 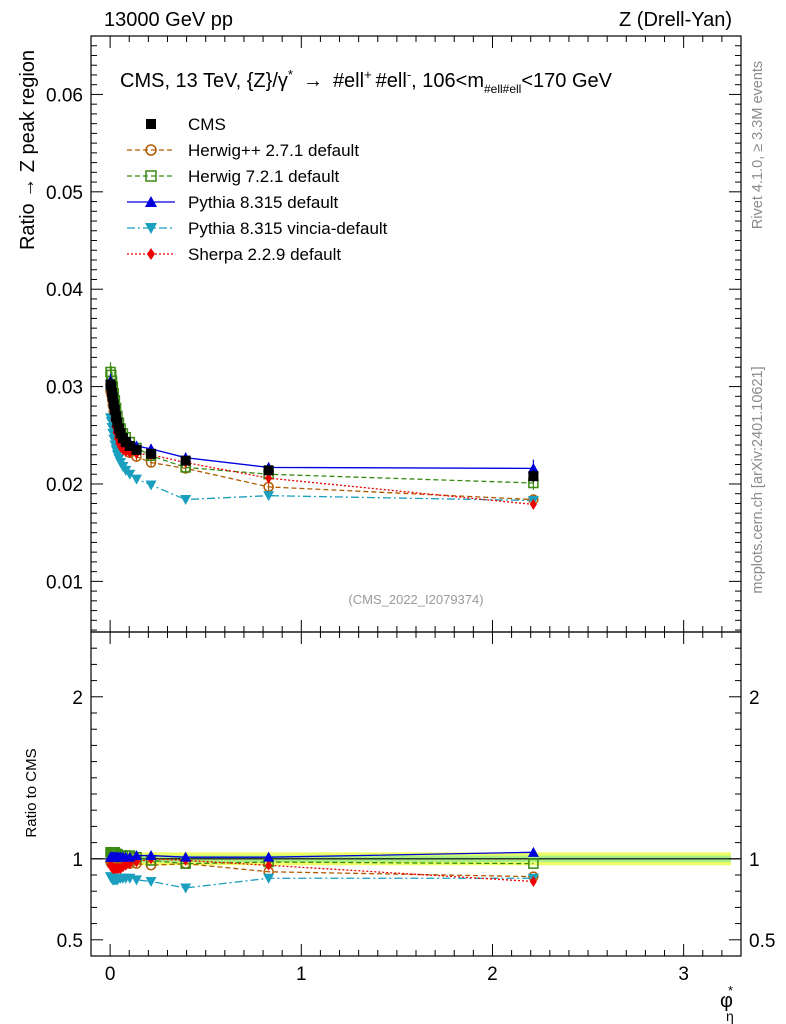 I want to click on series-line-sherpa, so click(x=321, y=451).